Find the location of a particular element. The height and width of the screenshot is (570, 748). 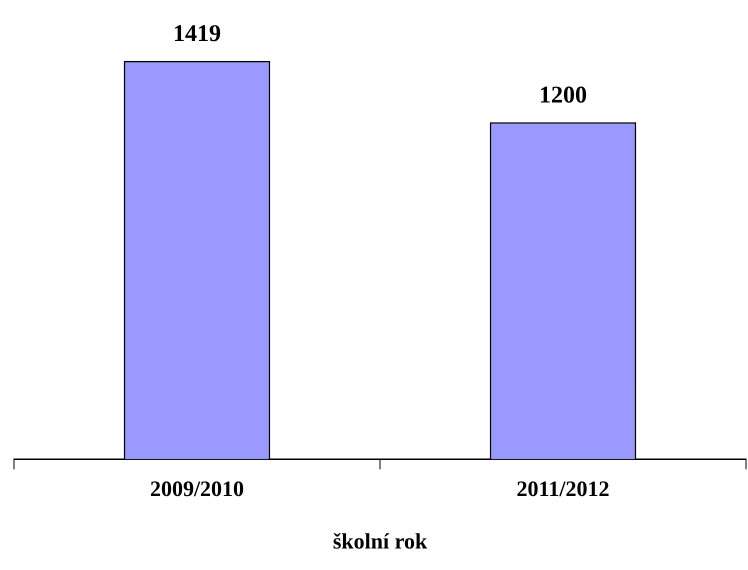

x-tick-label: 2009/2010 is located at coordinates (197, 489).